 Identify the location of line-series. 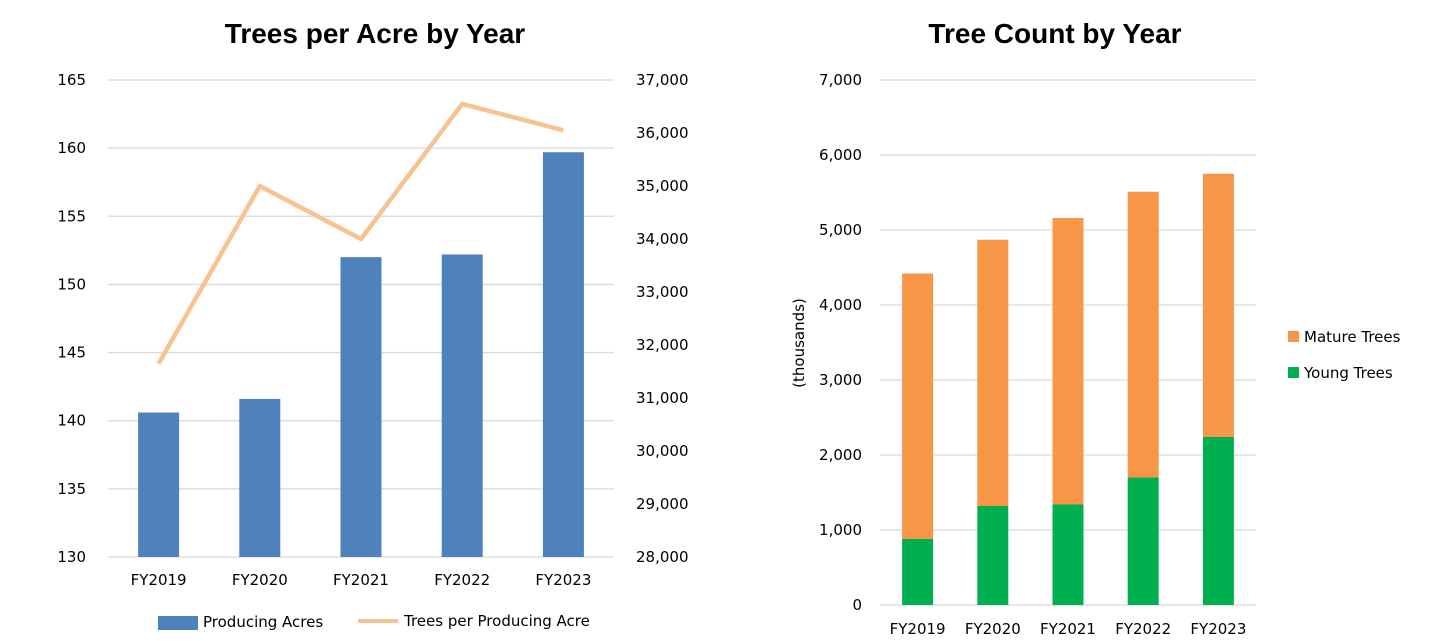
(360, 233).